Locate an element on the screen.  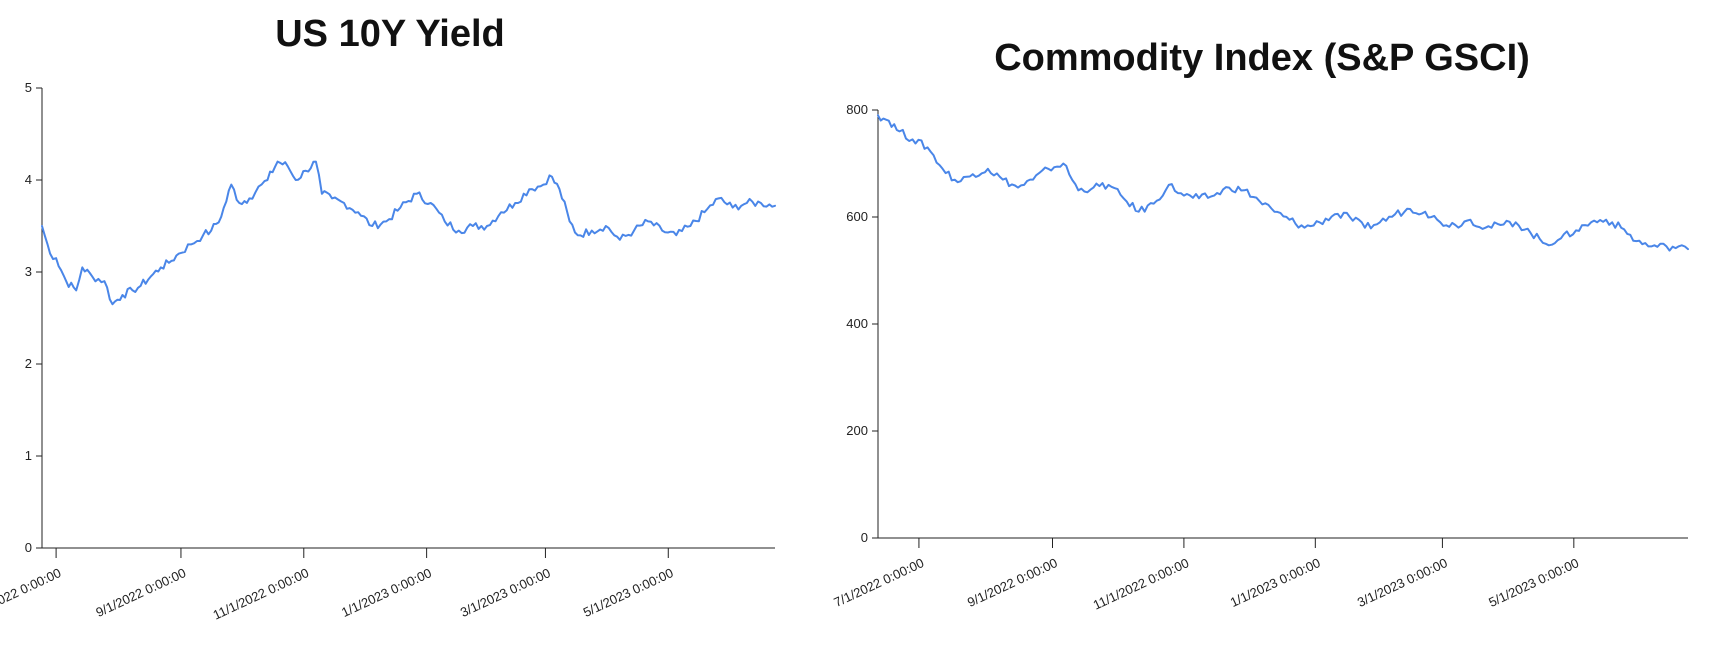
y-tick-label: 800 is located at coordinates (857, 109).